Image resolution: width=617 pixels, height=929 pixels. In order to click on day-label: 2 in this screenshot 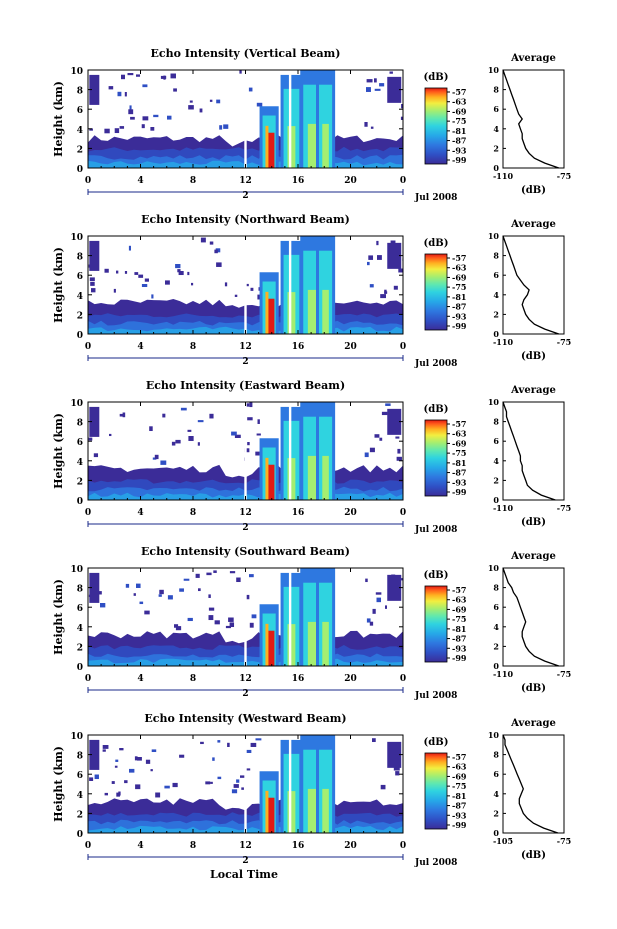, I will do `click(245, 694)`.